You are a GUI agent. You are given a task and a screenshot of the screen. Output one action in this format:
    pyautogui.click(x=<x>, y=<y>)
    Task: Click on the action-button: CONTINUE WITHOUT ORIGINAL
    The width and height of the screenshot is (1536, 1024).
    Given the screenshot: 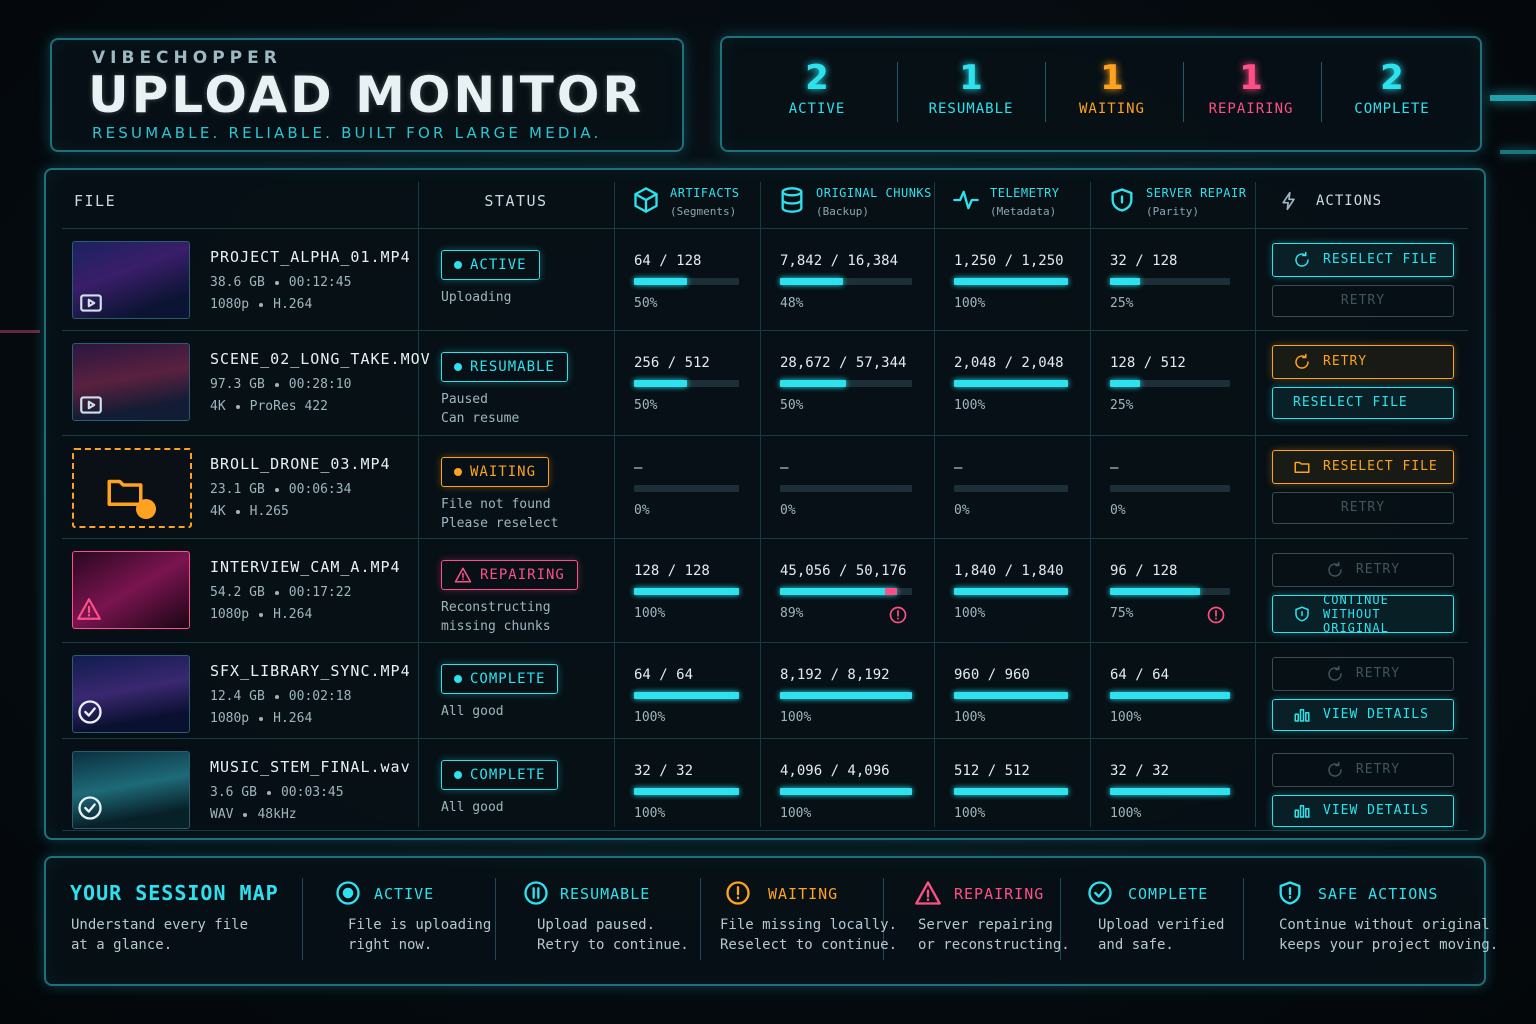 What is the action you would take?
    pyautogui.click(x=1363, y=614)
    